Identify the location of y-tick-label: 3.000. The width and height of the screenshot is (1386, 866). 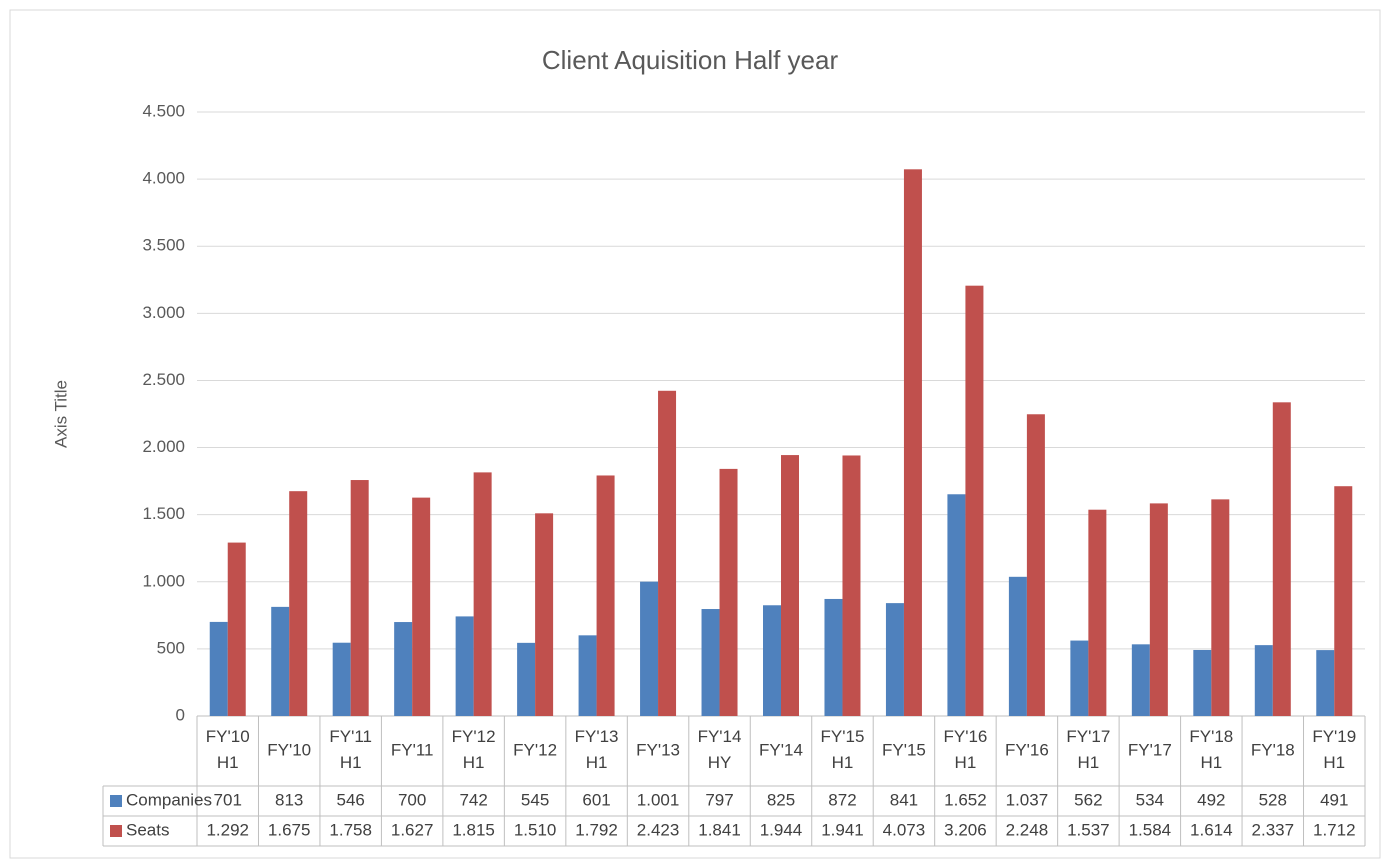
(163, 312).